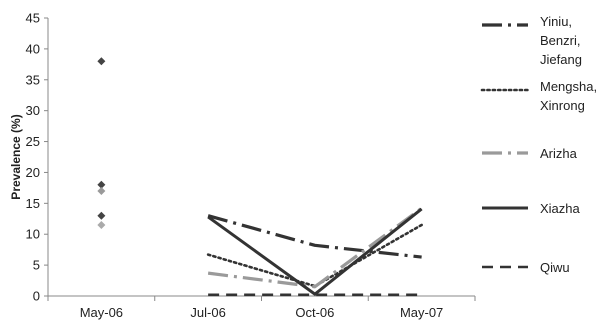 This screenshot has height=322, width=607. Describe the element at coordinates (421, 312) in the screenshot. I see `x-tick-label: May-07` at that location.